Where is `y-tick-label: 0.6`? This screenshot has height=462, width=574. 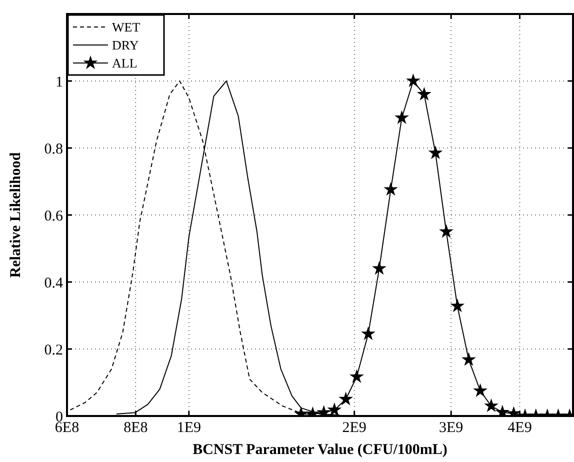
y-tick-label: 0.6 is located at coordinates (54, 216).